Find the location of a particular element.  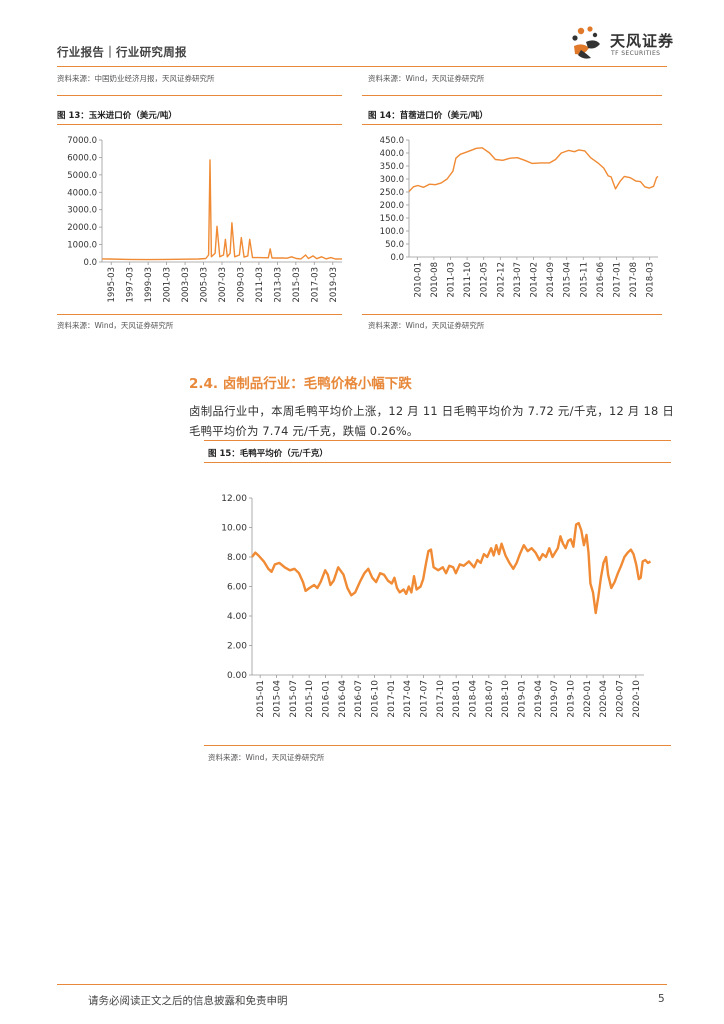

x-tick-label: 2016-04 is located at coordinates (343, 699).